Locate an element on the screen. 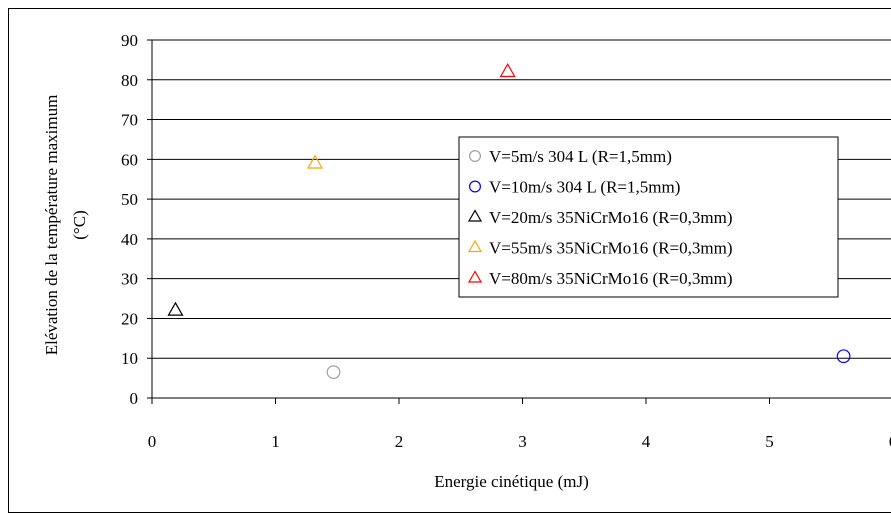  legend-box is located at coordinates (648, 217).